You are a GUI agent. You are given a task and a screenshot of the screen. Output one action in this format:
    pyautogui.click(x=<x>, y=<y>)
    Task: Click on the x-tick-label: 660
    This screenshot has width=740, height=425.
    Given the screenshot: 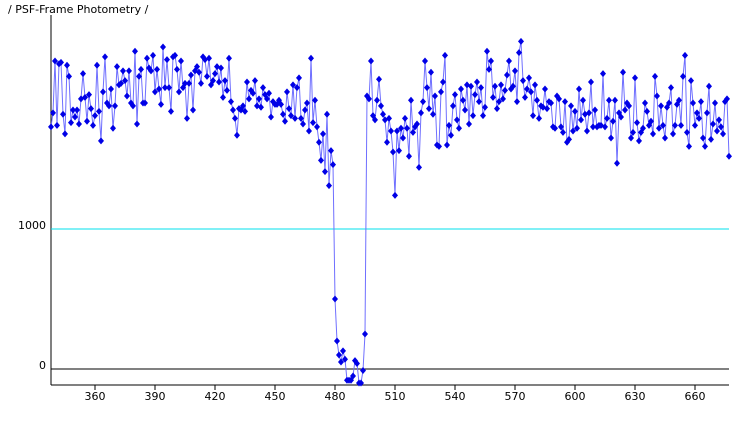 What is the action you would take?
    pyautogui.click(x=695, y=396)
    